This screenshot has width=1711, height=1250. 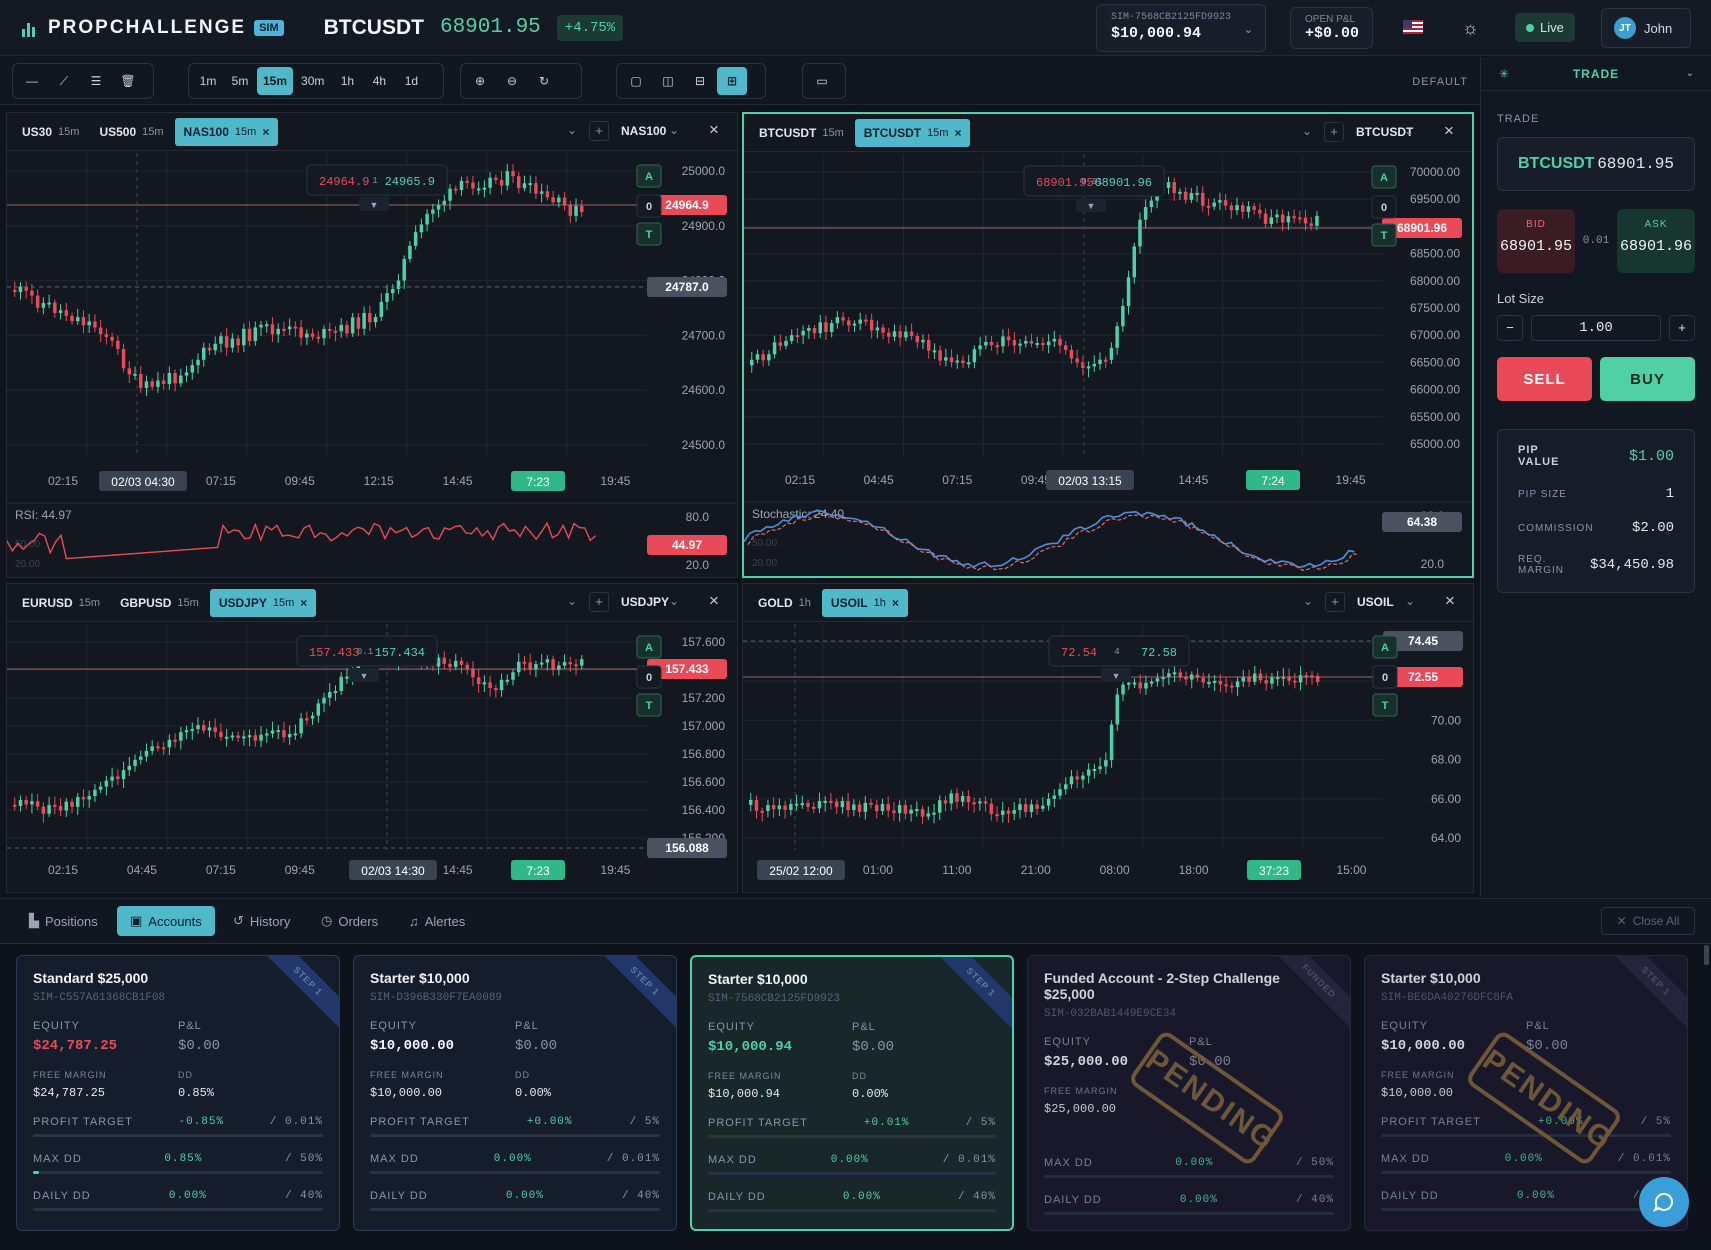 What do you see at coordinates (644, 131) in the screenshot?
I see `panel-symbol-select: NAS100` at bounding box center [644, 131].